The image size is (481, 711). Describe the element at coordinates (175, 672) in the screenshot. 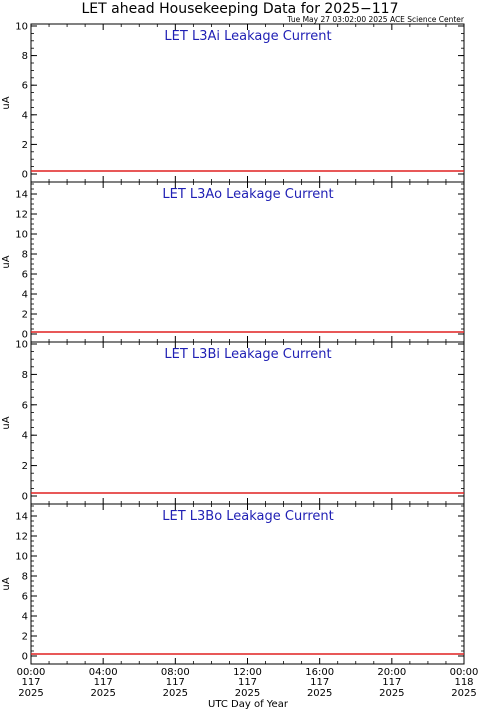

I see `x-tick-time: 08:00` at that location.